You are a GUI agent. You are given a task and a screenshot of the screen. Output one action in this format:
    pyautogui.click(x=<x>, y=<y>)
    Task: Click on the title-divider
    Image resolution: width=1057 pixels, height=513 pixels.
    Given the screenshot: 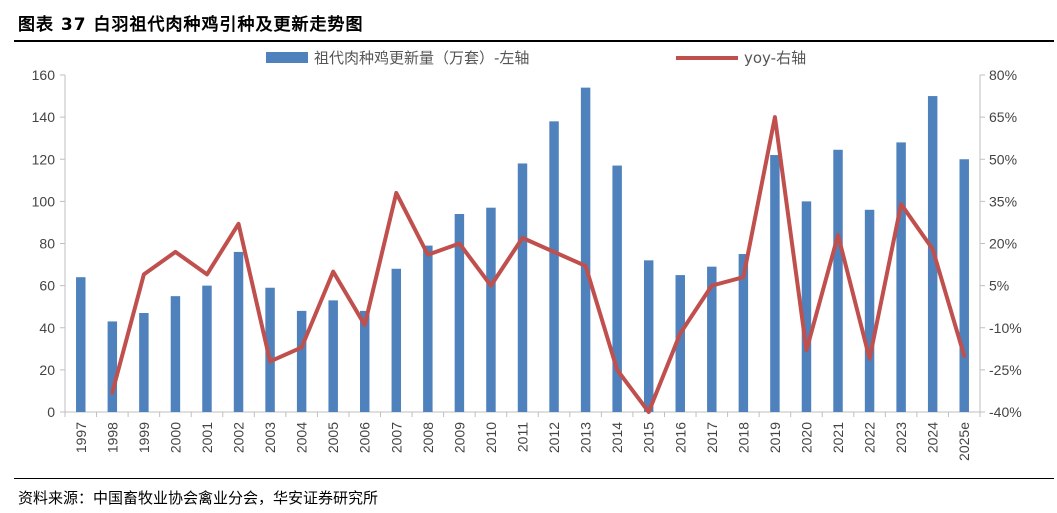 What is the action you would take?
    pyautogui.click(x=534, y=41)
    